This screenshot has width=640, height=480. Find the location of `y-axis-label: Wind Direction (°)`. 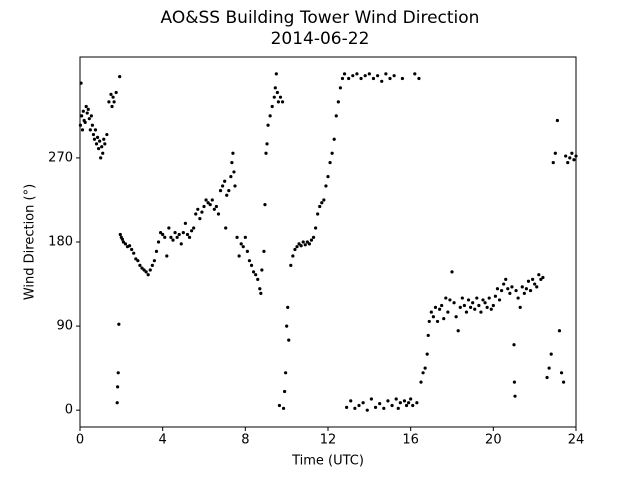

y-axis-label: Wind Direction (°) is located at coordinates (30, 242).